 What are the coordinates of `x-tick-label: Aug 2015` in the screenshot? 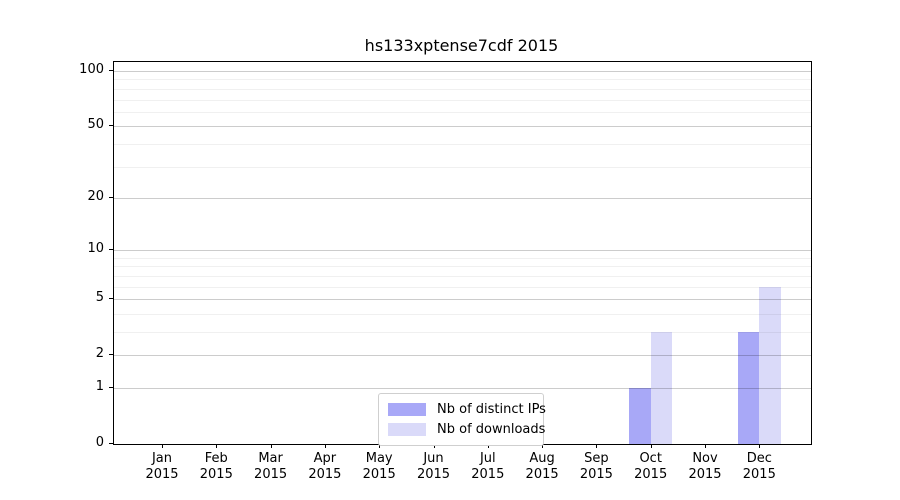 It's located at (542, 467).